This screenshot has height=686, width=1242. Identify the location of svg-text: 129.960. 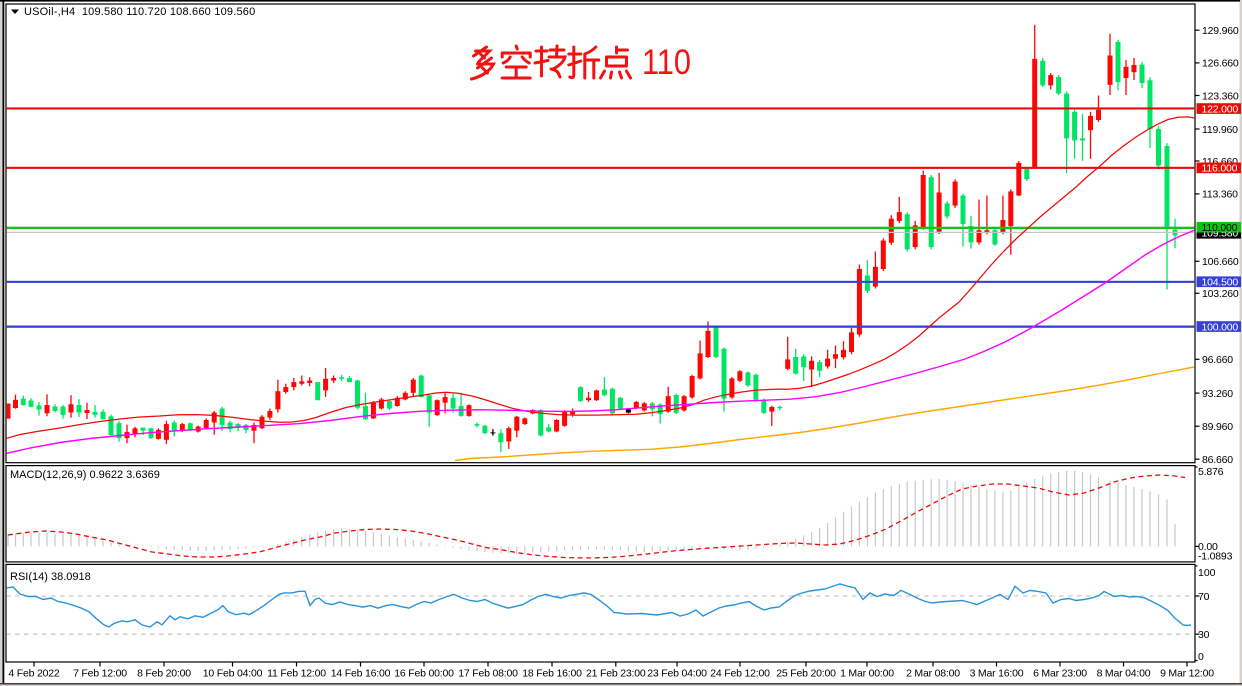
(1220, 31).